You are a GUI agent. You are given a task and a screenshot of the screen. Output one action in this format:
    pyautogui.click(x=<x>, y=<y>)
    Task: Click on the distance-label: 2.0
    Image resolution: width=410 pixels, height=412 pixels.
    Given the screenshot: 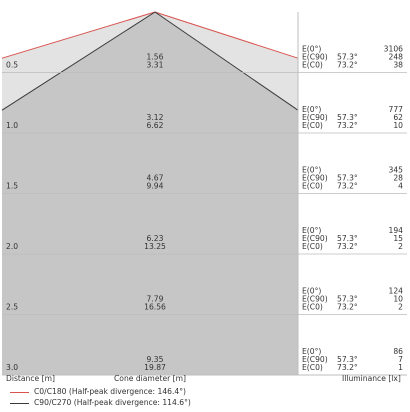 What is the action you would take?
    pyautogui.click(x=12, y=246)
    